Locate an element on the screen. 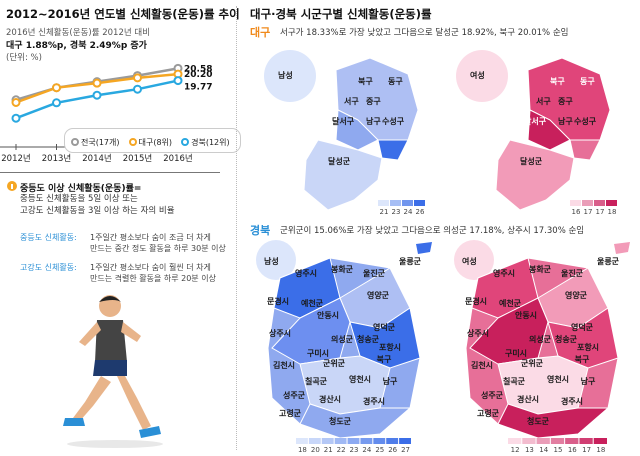  legend-label: 대구(8위) is located at coordinates (155, 142).